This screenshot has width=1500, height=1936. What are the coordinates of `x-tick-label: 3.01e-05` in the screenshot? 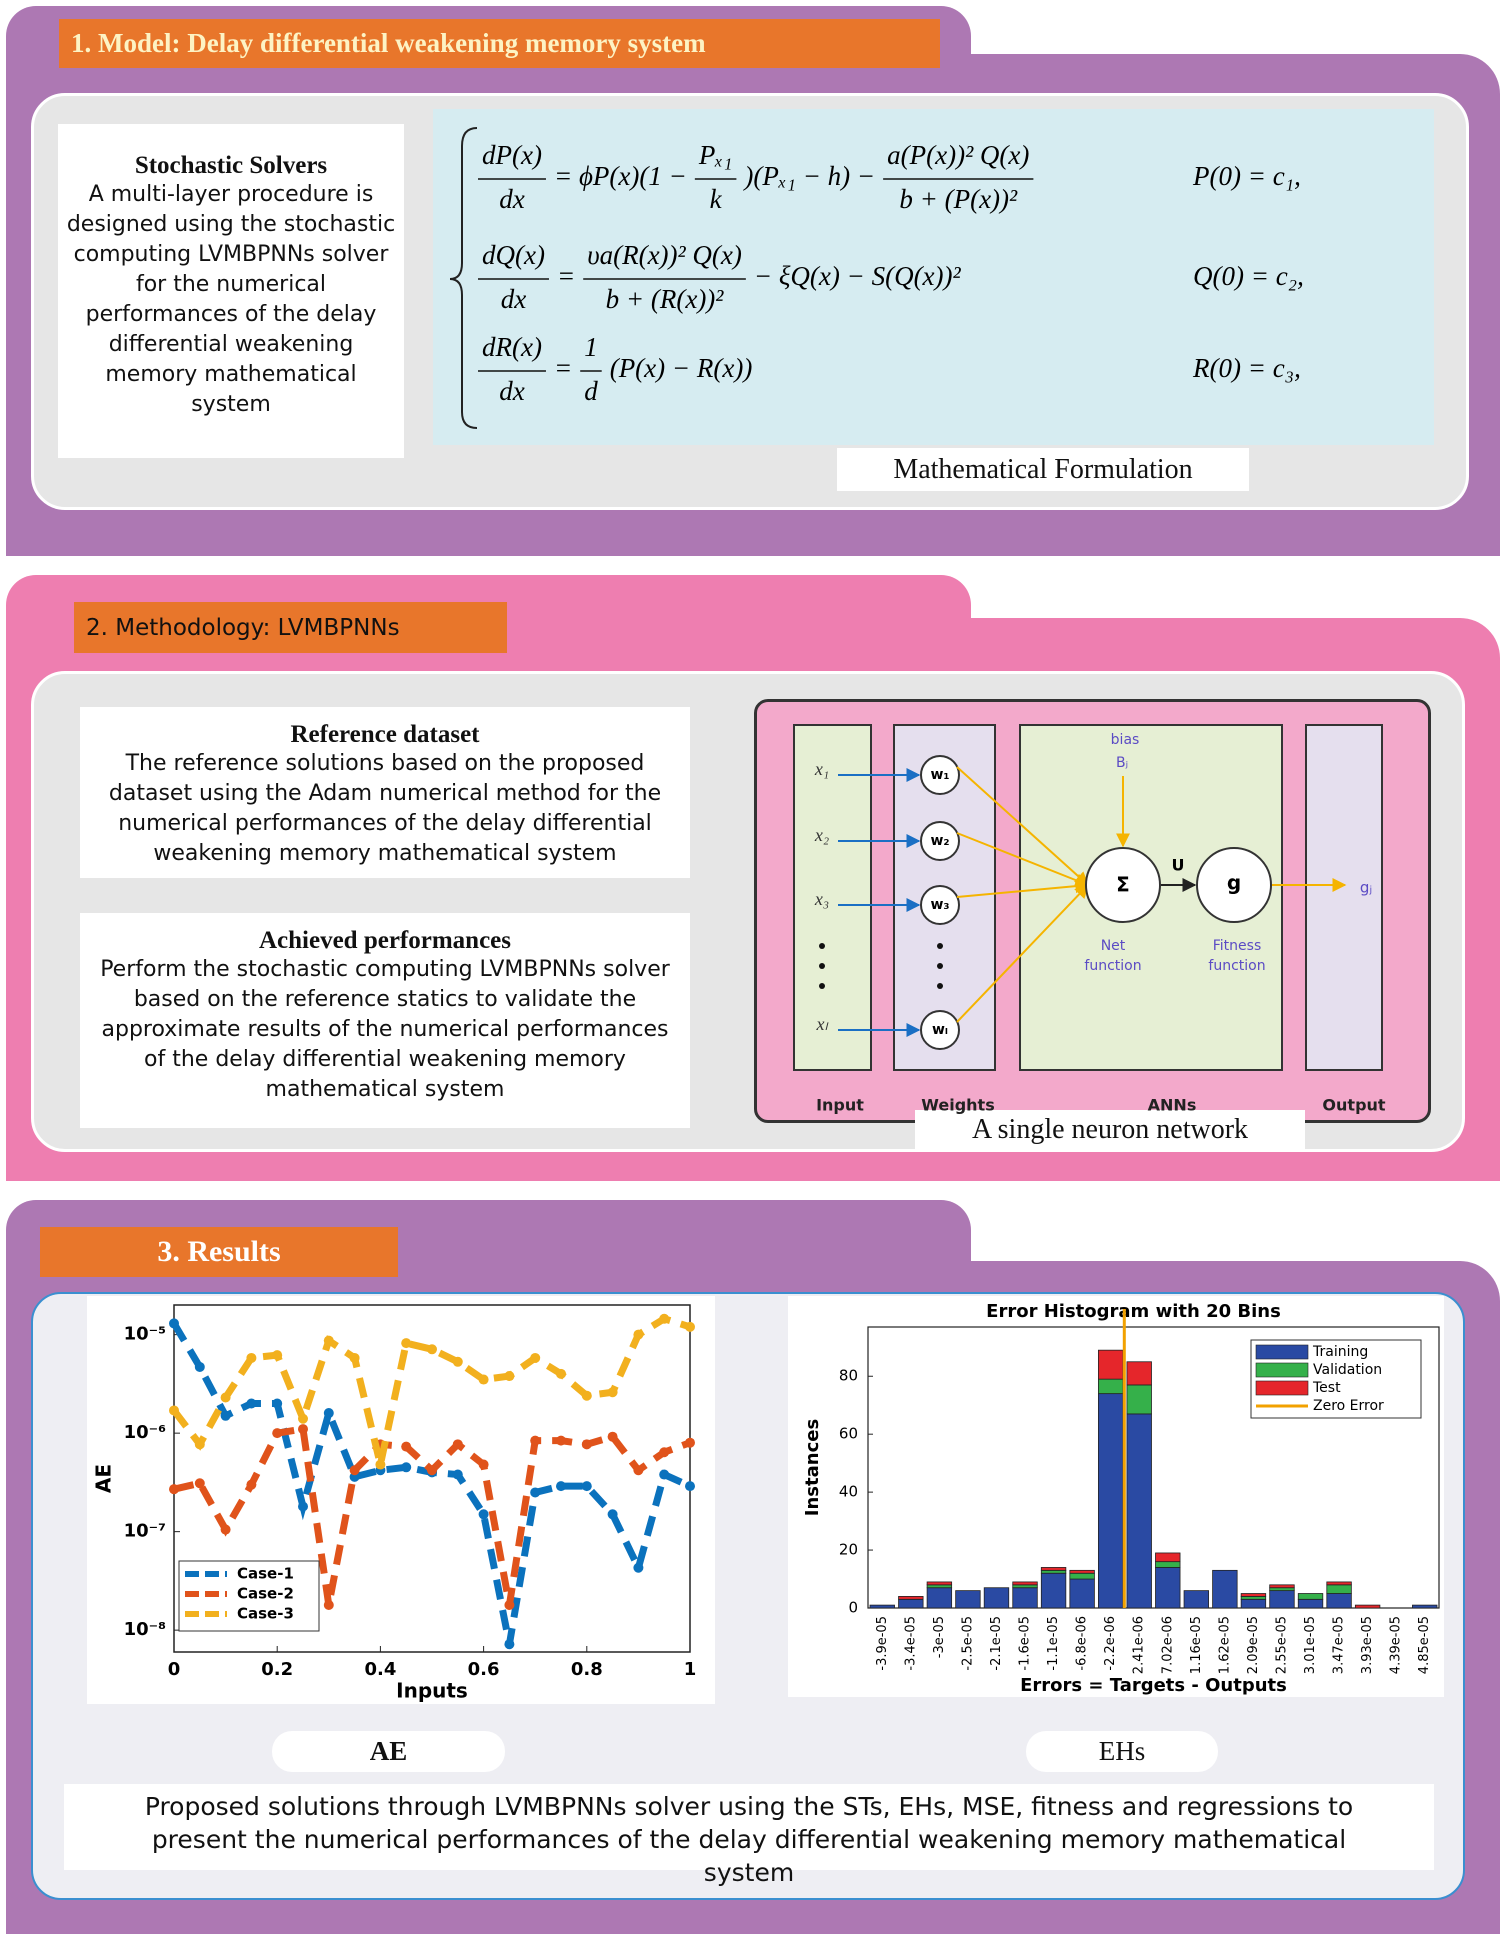 It's located at (1310, 1645).